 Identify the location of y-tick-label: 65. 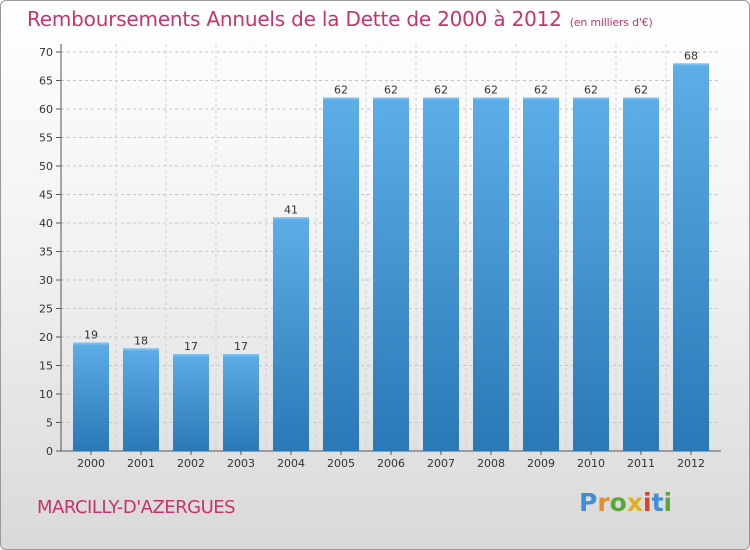
(46, 81).